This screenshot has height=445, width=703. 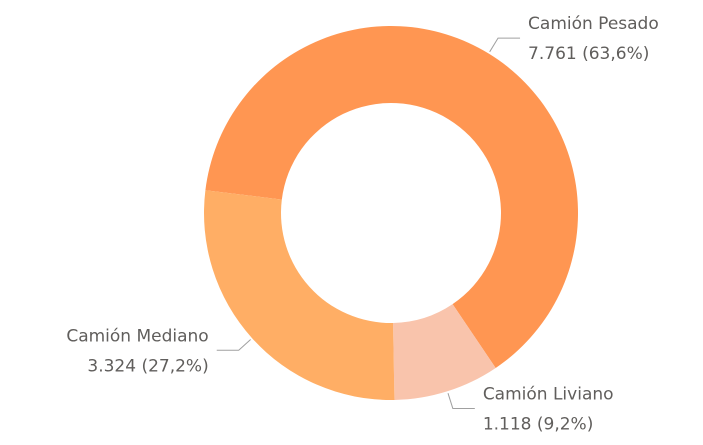 I want to click on slice-value-label: 3.324 (27,2%), so click(x=147, y=366).